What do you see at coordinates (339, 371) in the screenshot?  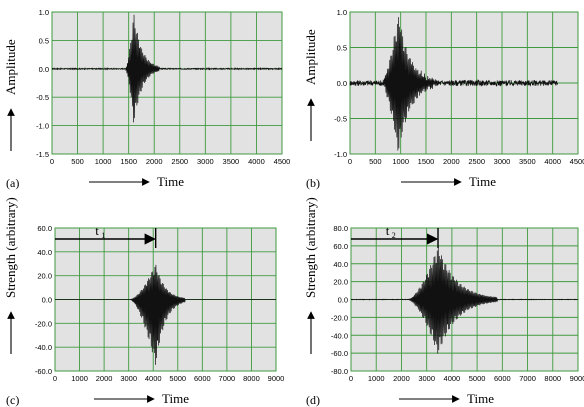 I see `y-tick-label: -80.0` at bounding box center [339, 371].